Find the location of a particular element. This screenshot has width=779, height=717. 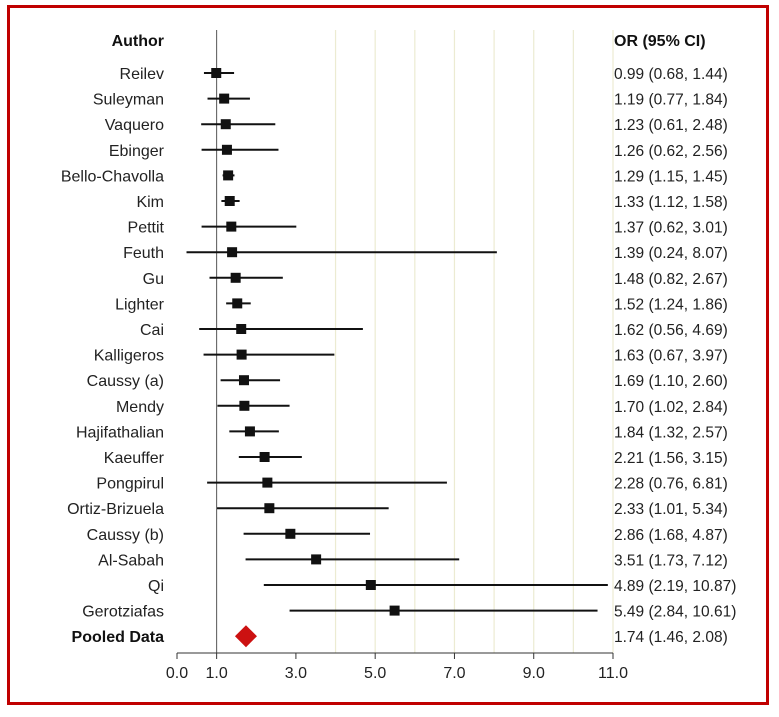

author-label: Feuth is located at coordinates (143, 253).